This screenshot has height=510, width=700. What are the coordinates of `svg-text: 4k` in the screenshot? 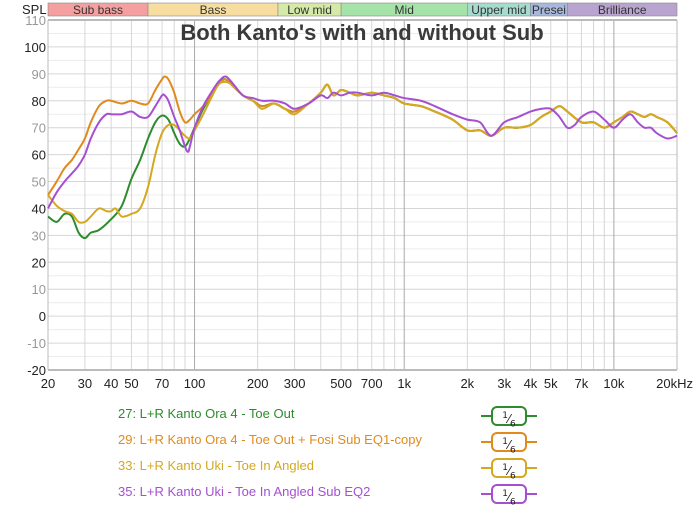 It's located at (531, 383).